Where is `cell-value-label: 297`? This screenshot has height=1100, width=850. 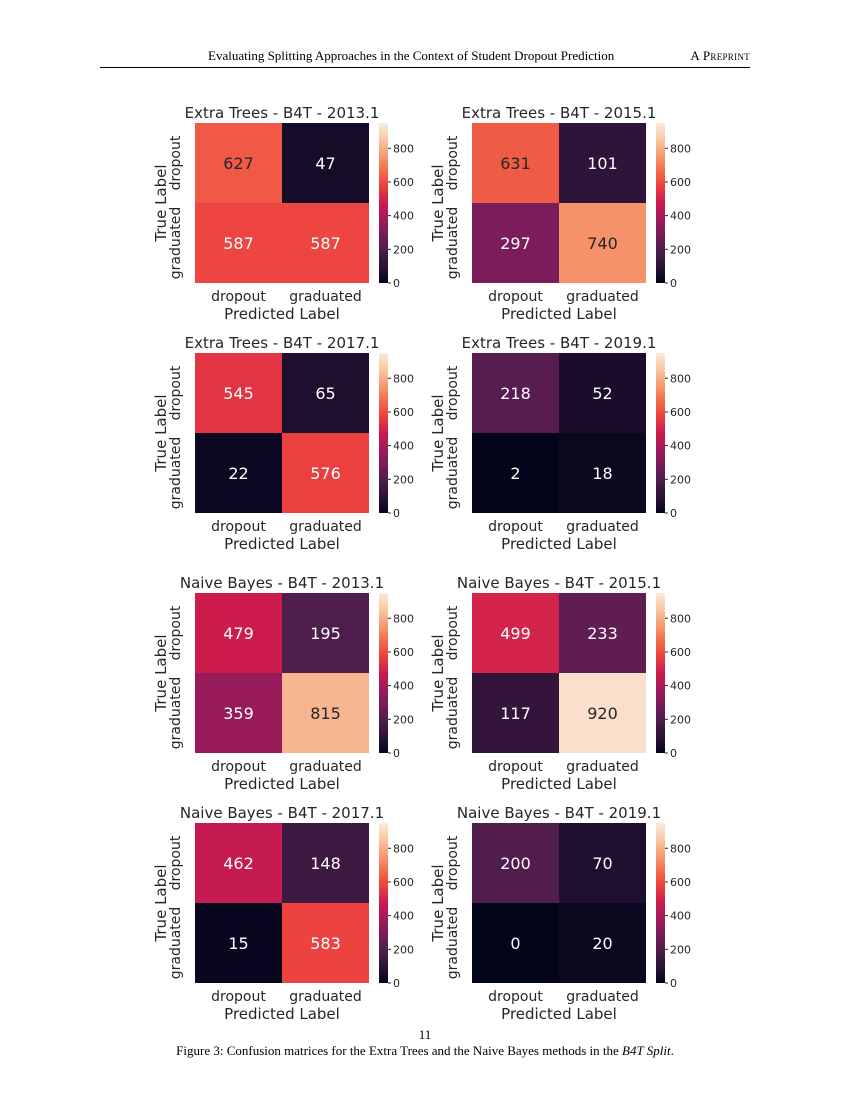 cell-value-label: 297 is located at coordinates (515, 243).